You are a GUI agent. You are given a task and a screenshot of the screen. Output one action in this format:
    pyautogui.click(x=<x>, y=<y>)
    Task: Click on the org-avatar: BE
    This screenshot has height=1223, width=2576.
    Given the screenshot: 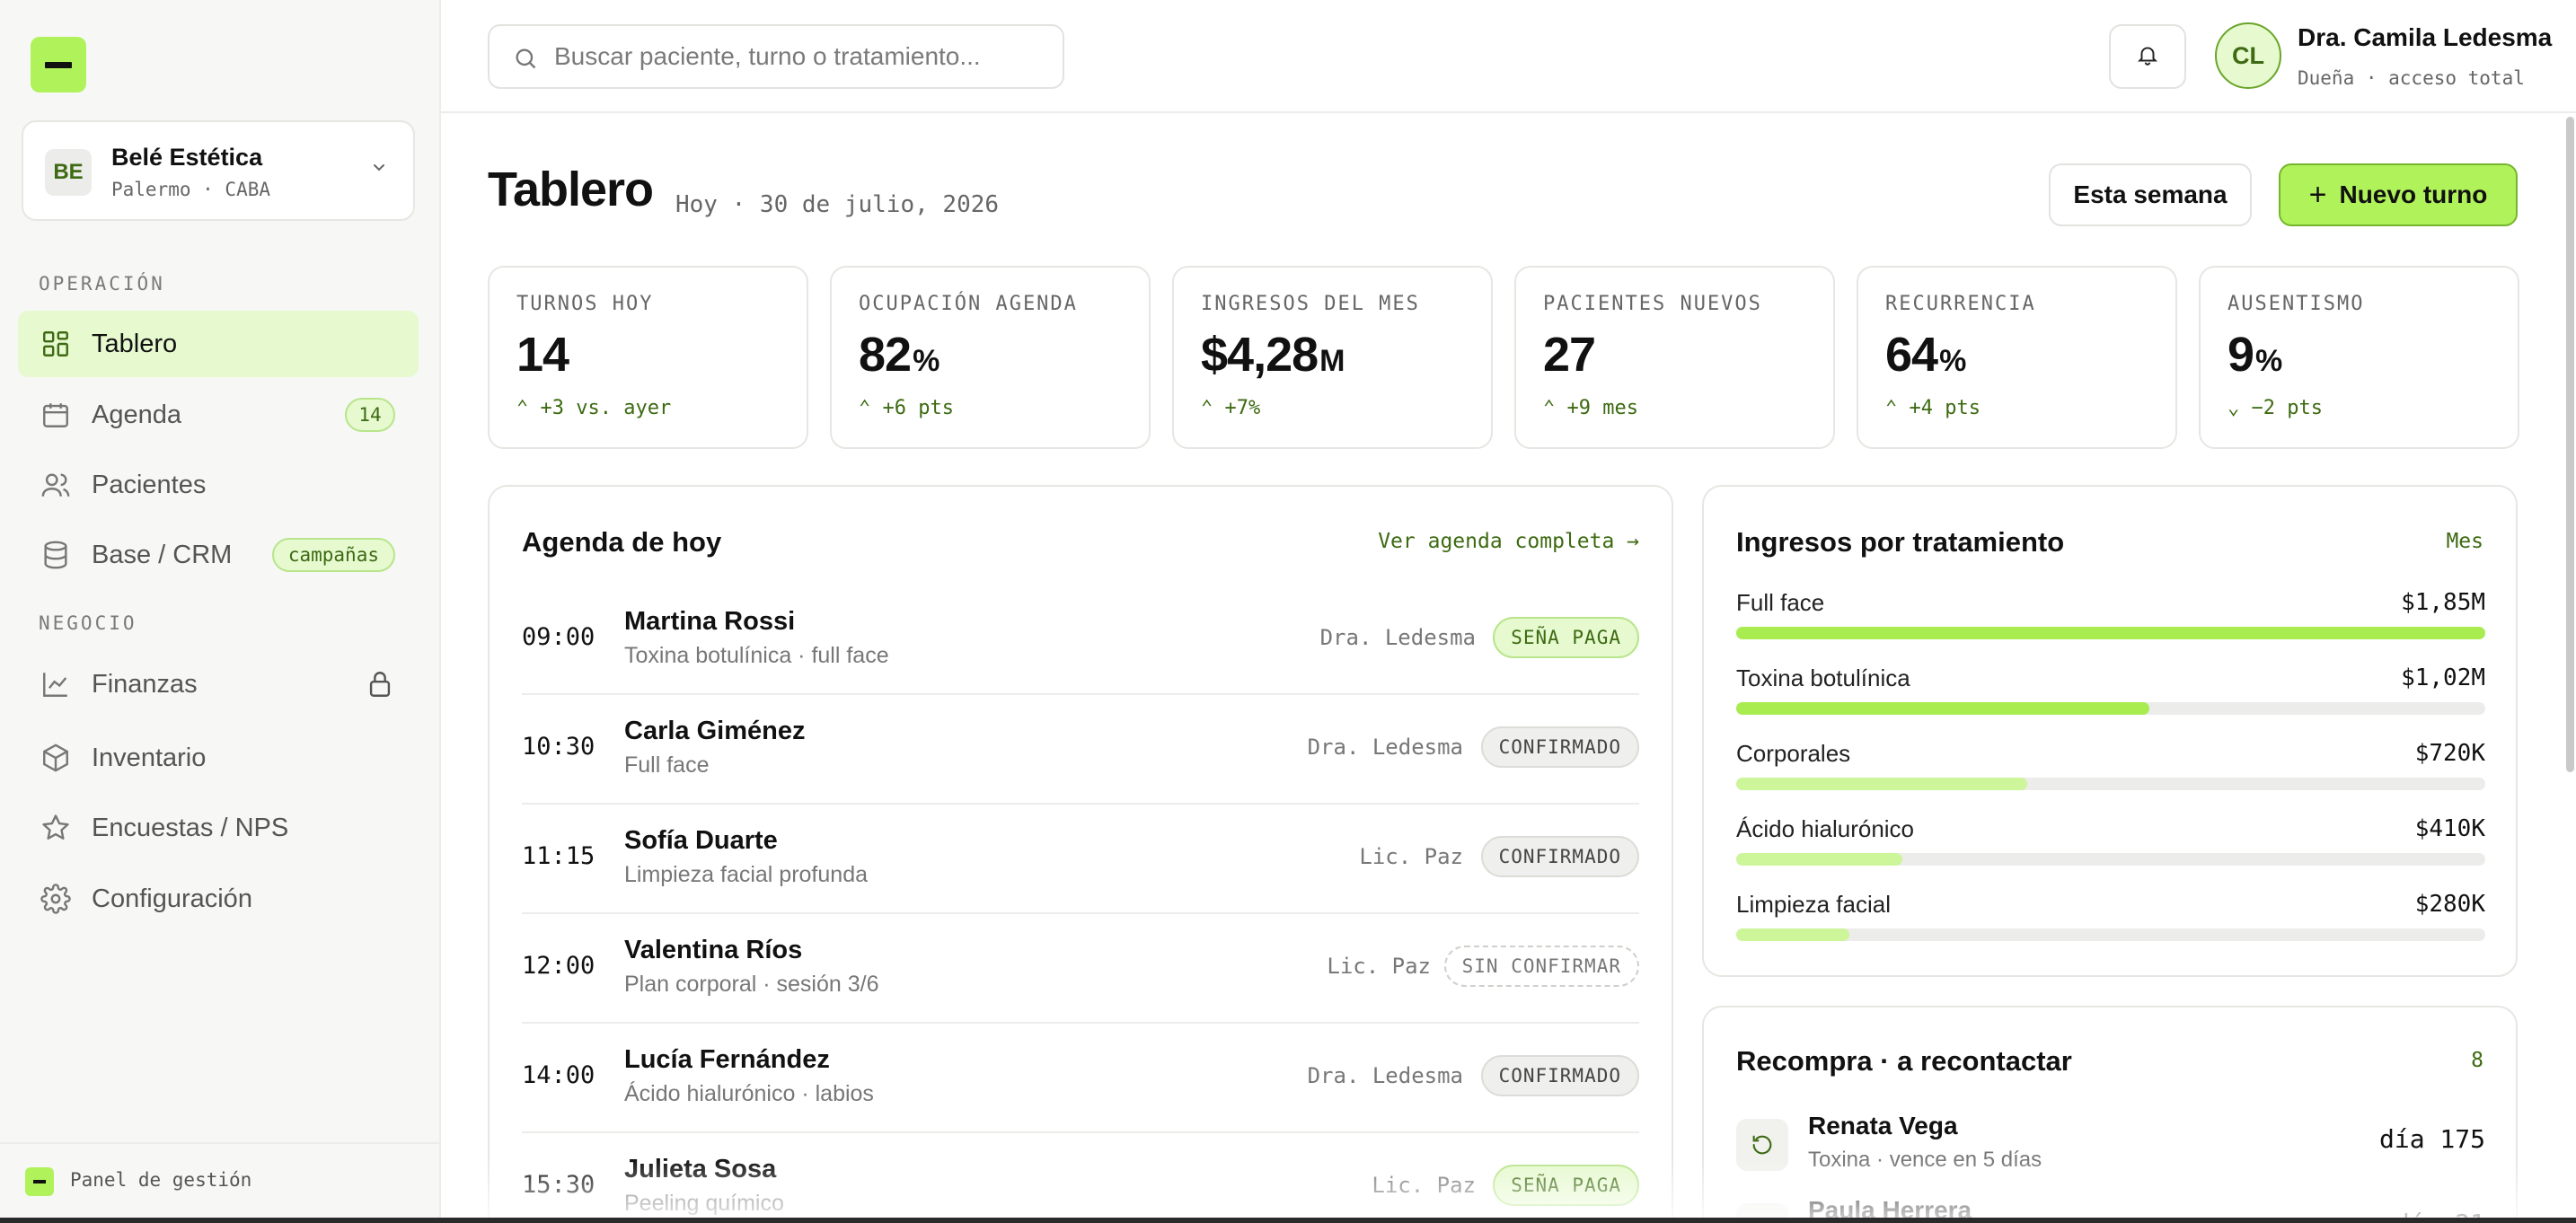 What is the action you would take?
    pyautogui.click(x=68, y=172)
    